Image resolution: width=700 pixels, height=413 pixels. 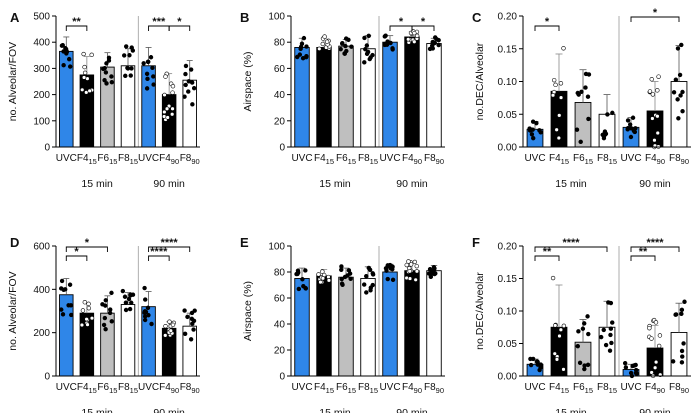 What do you see at coordinates (480, 311) in the screenshot?
I see `y-axis-title: no.DEC/Alveolar` at bounding box center [480, 311].